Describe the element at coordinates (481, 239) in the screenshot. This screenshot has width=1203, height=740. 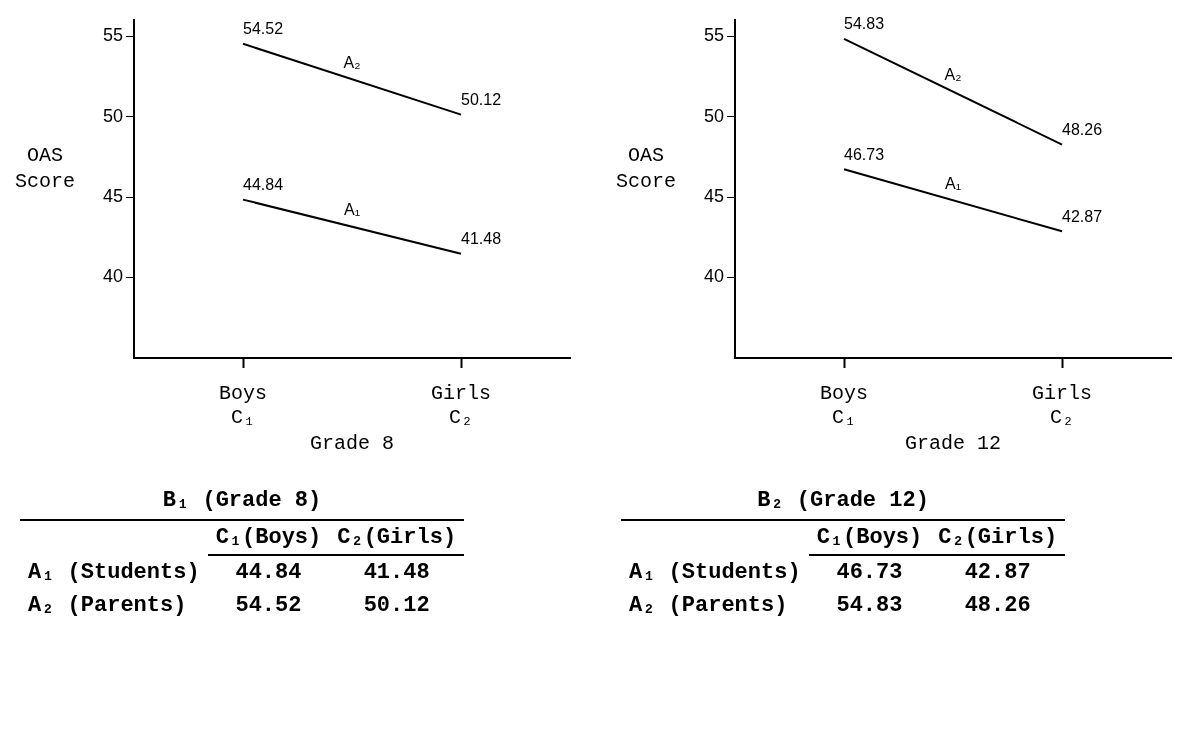
I see `data-label: 41.48` at that location.